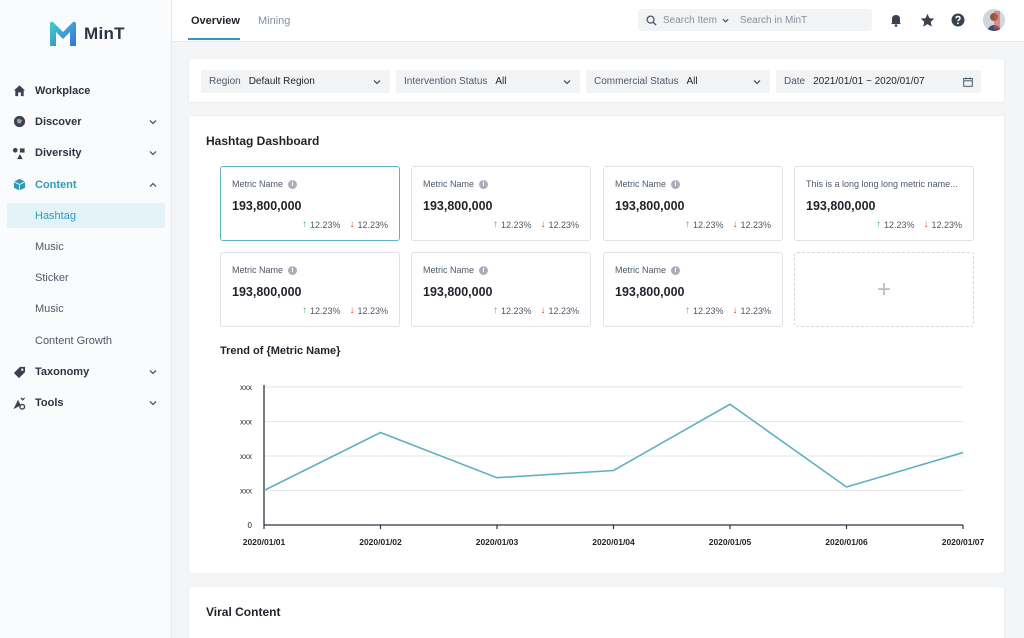 The width and height of the screenshot is (1024, 638). I want to click on date-range-picker: Date 2021/01/01 ~ 2020/01/07, so click(878, 81).